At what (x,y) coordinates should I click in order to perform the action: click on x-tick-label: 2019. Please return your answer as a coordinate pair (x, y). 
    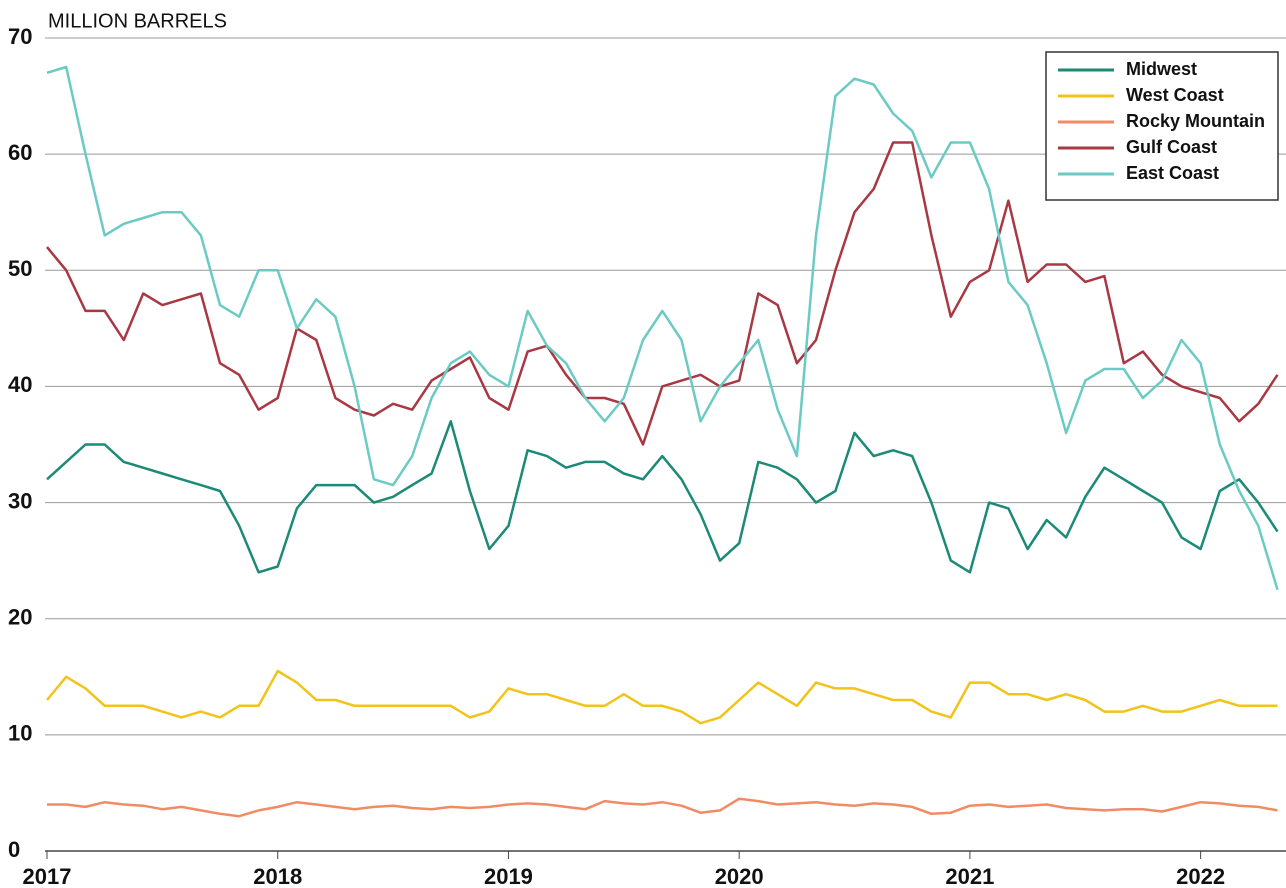
    Looking at the image, I should click on (508, 876).